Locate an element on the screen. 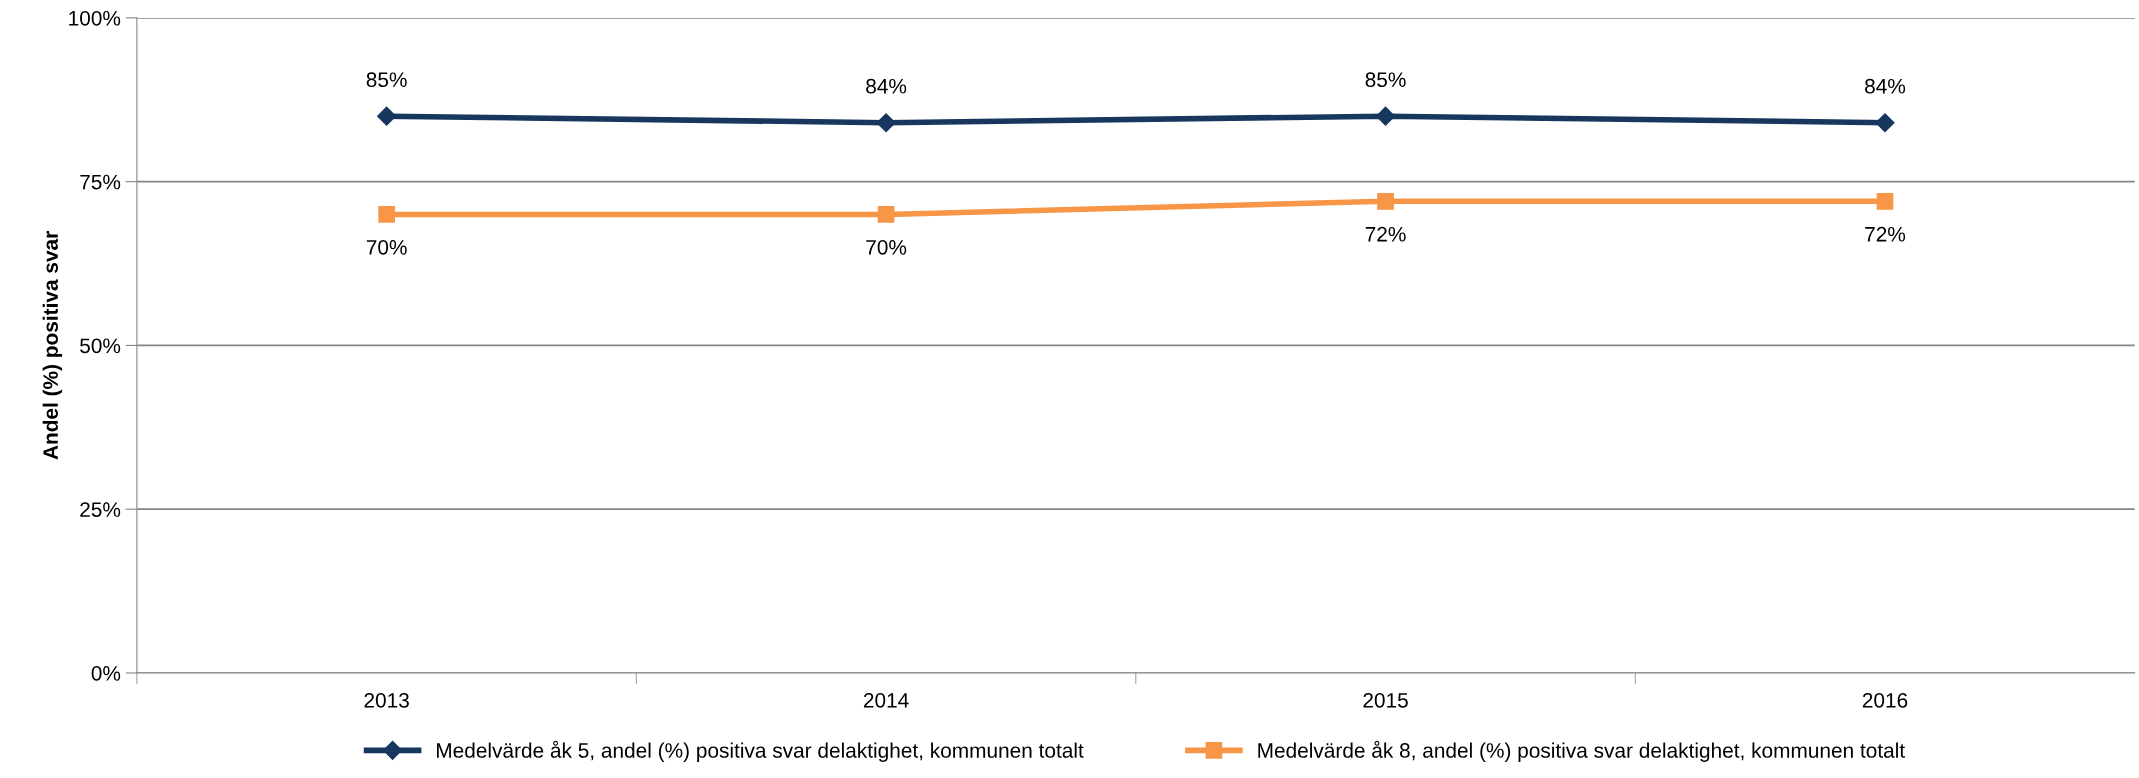 This screenshot has width=2139, height=778. x-tick-label: 2014 is located at coordinates (886, 700).